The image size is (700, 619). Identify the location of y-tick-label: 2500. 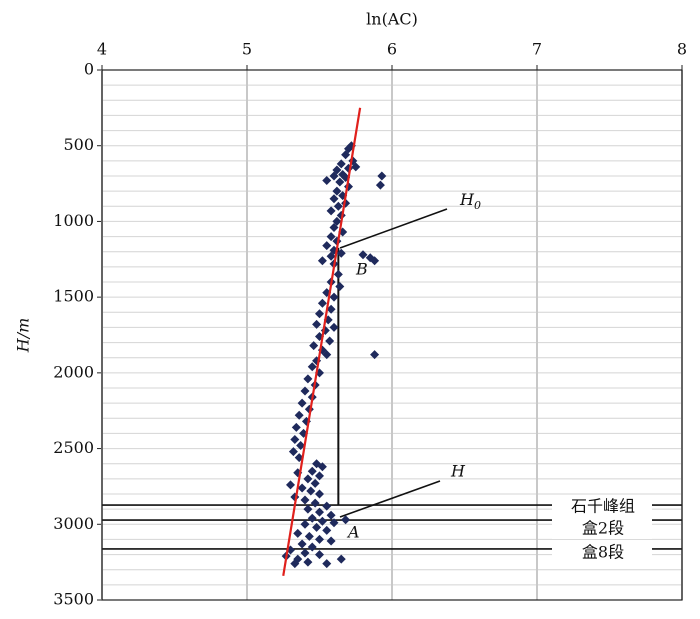
(73, 447).